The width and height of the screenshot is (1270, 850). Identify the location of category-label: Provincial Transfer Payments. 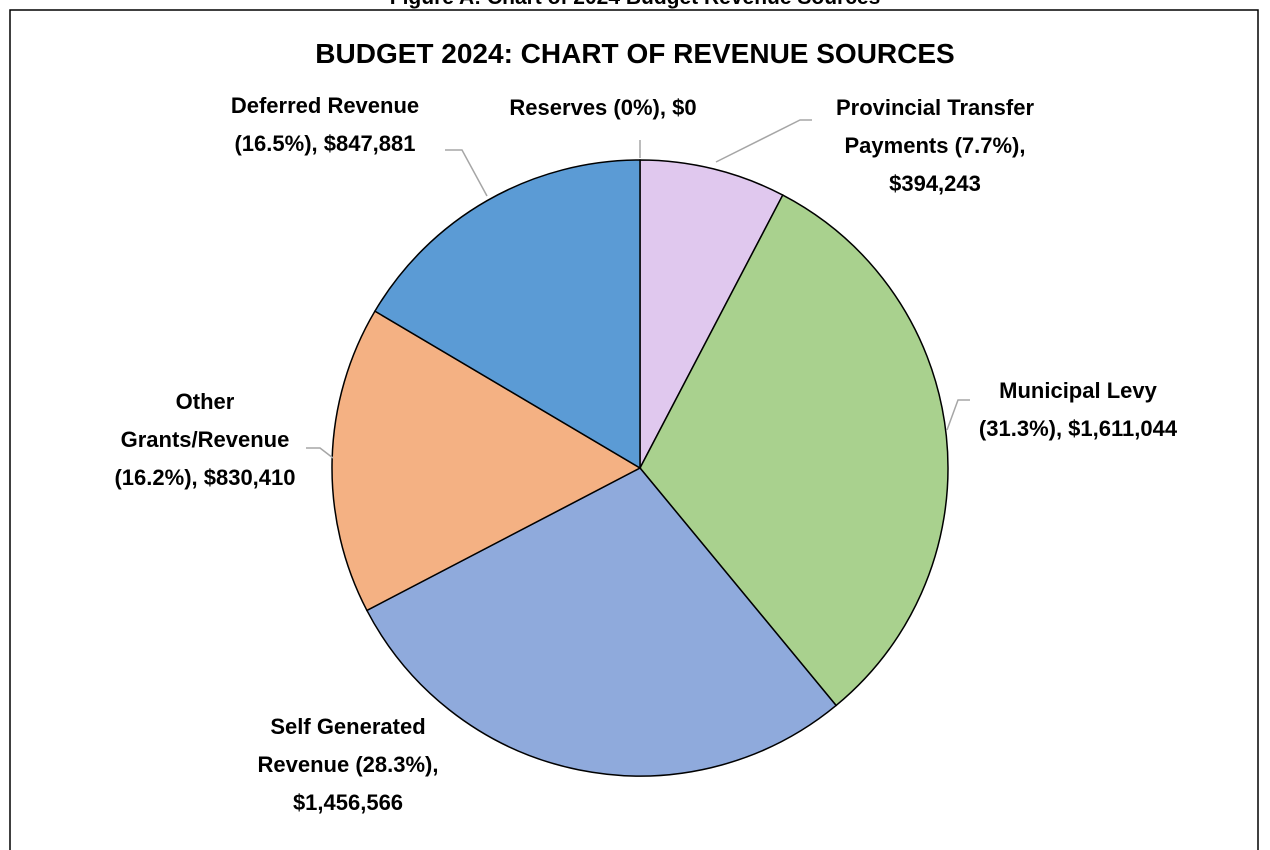
(935, 126).